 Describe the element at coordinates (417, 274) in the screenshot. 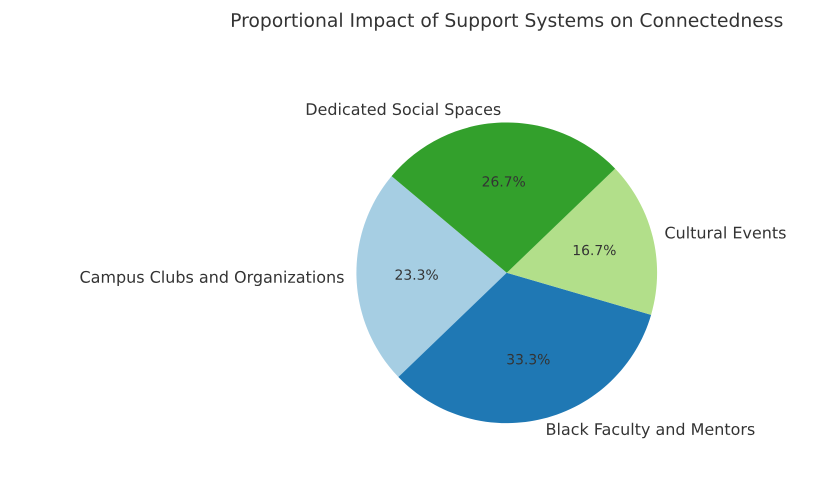

I see `data-label: 23.3%` at that location.